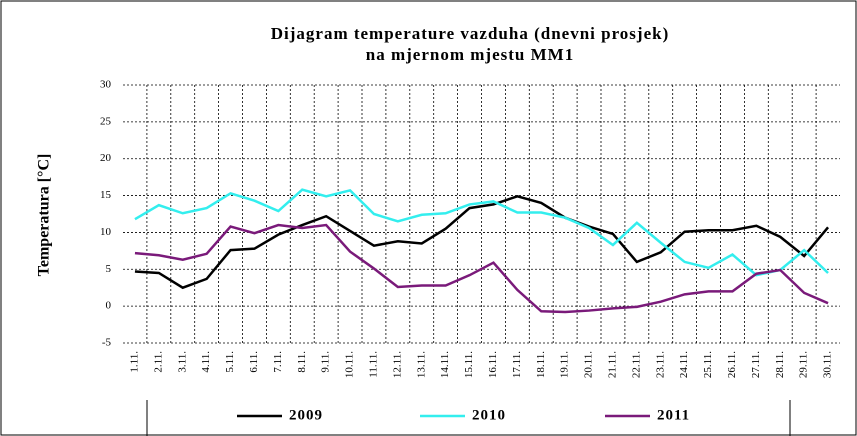 The width and height of the screenshot is (857, 436). Describe the element at coordinates (421, 364) in the screenshot. I see `x-tick-label: 13.11.` at that location.